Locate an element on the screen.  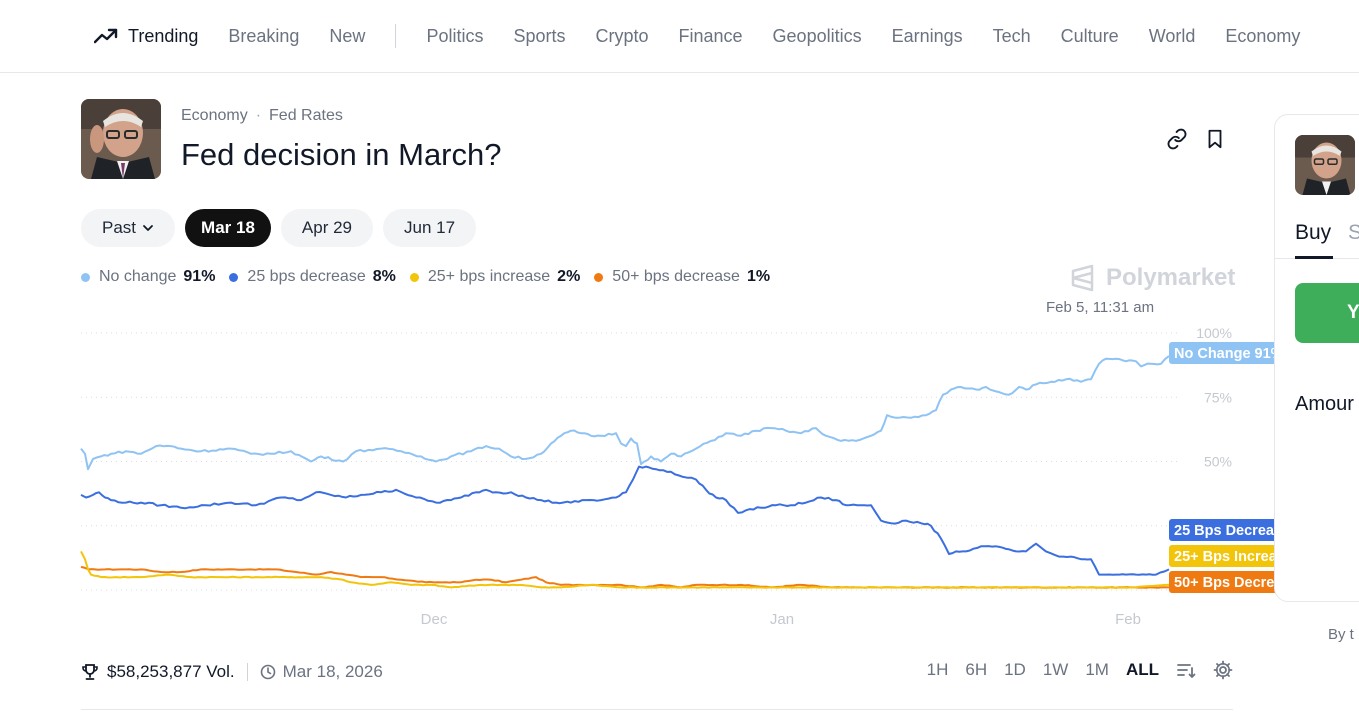
legend-value: 8% is located at coordinates (384, 276).